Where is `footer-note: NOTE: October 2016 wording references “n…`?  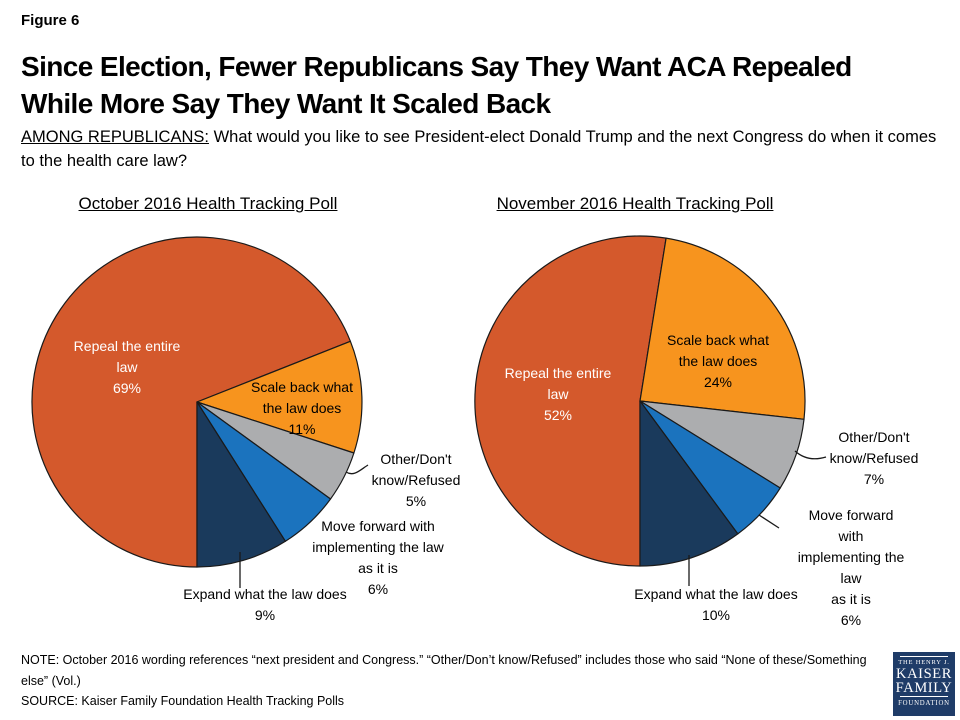
footer-note: NOTE: October 2016 wording references “n… is located at coordinates (444, 670).